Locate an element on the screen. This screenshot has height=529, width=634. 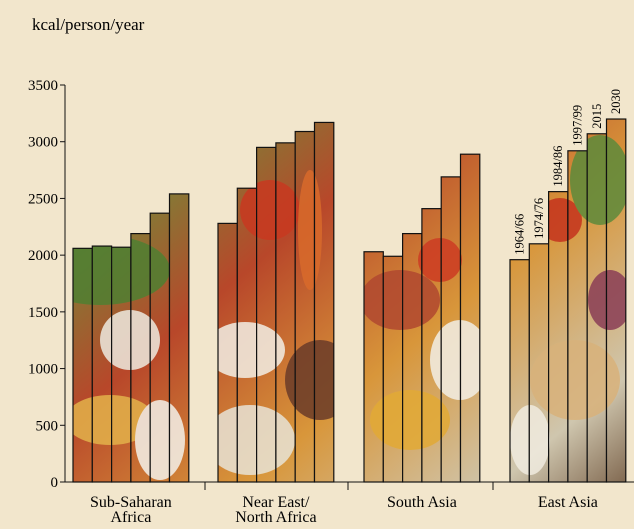
y-unit-label: kcal/person/year is located at coordinates (88, 24).